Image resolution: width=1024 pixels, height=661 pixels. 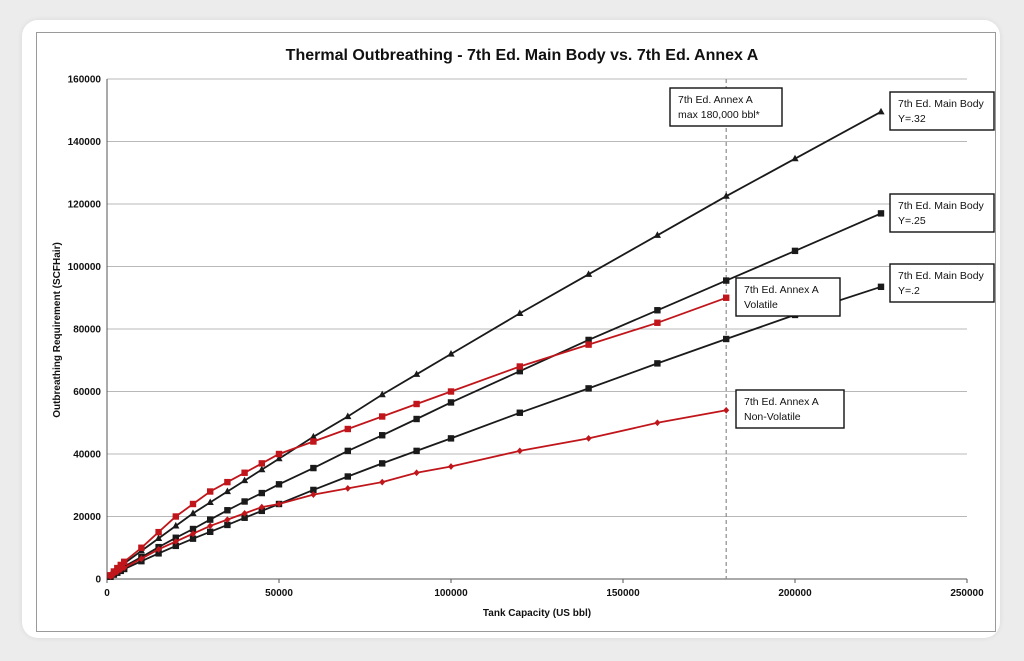 What do you see at coordinates (909, 291) in the screenshot?
I see `annotation-text: Y=.2` at bounding box center [909, 291].